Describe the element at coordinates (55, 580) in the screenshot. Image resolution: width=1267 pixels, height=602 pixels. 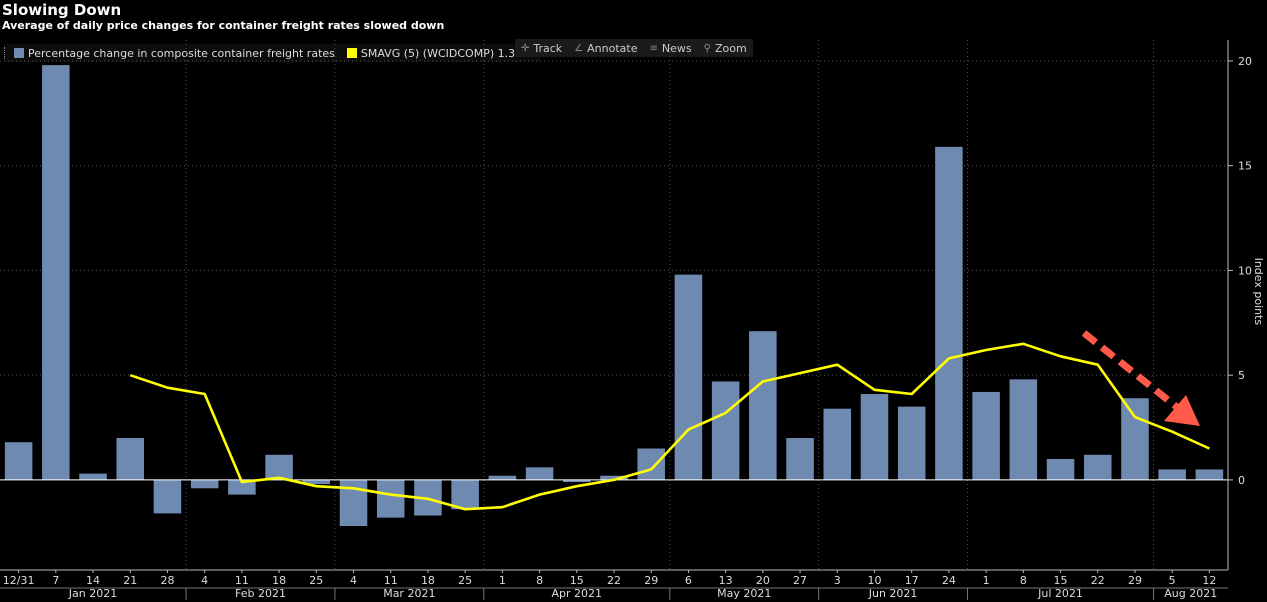
I see `x-tick-label: 7` at that location.